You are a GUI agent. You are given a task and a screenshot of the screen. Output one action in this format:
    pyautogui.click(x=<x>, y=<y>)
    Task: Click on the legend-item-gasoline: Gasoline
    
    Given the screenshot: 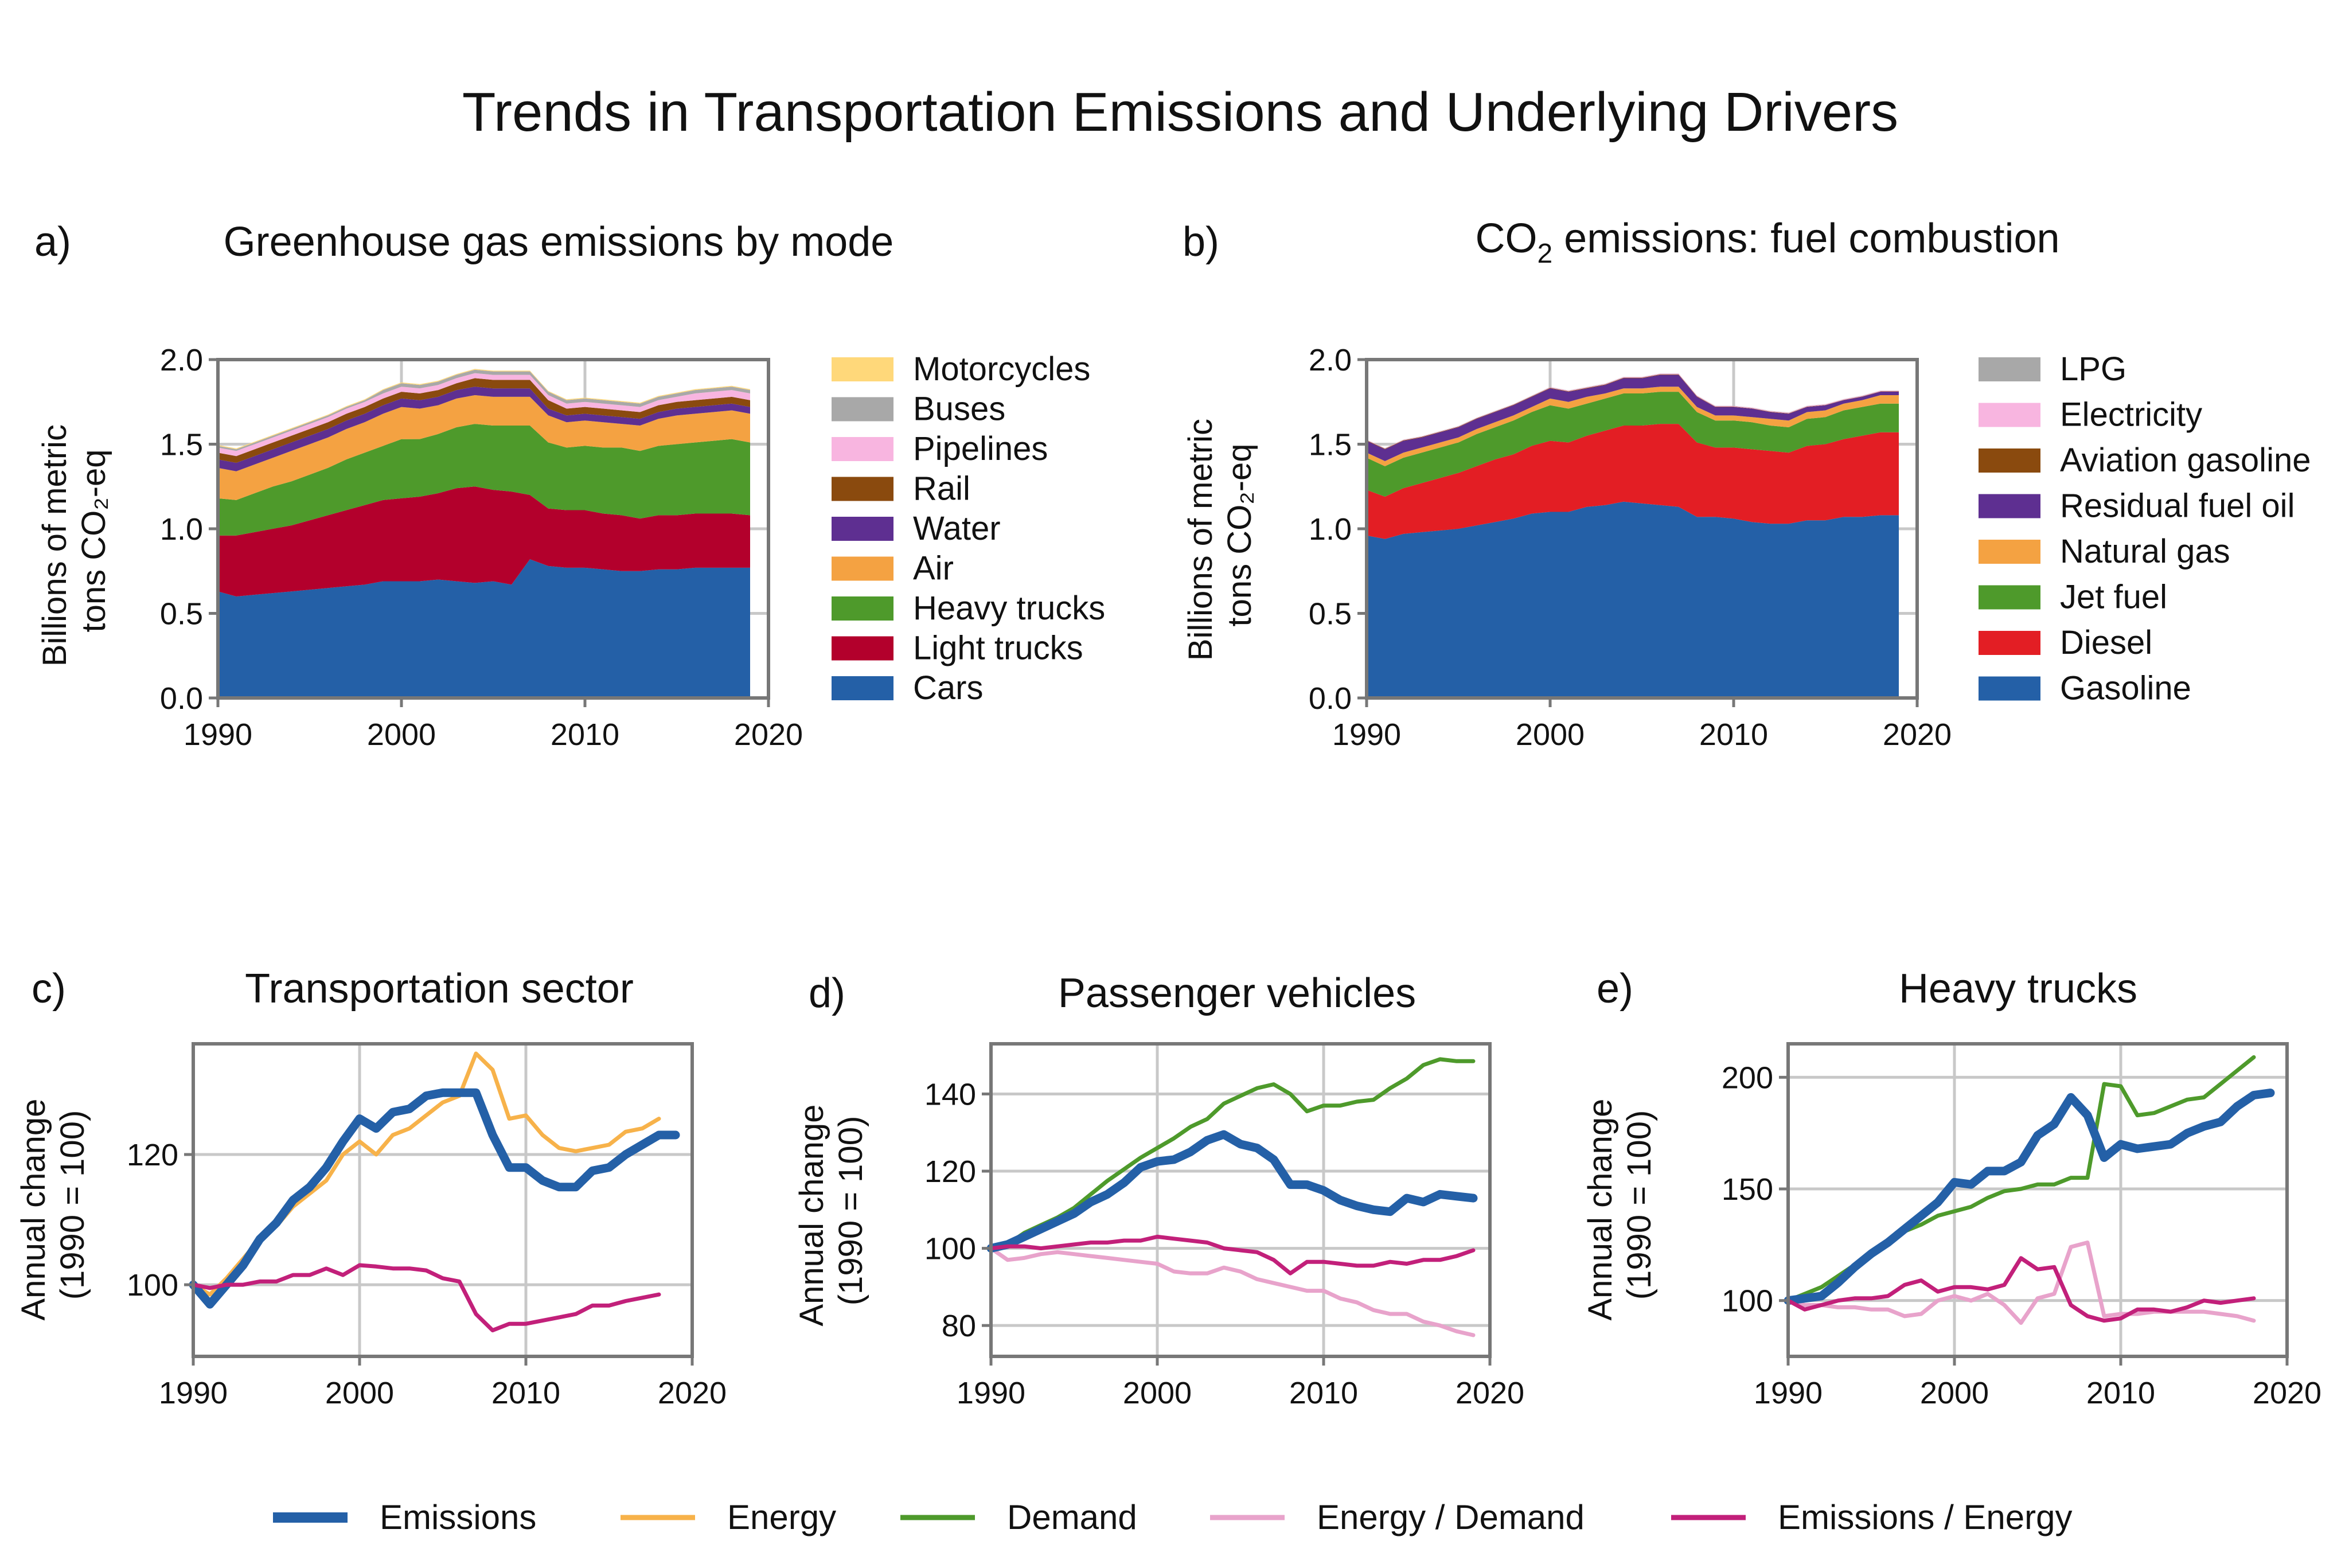 What is the action you would take?
    pyautogui.click(x=2085, y=688)
    